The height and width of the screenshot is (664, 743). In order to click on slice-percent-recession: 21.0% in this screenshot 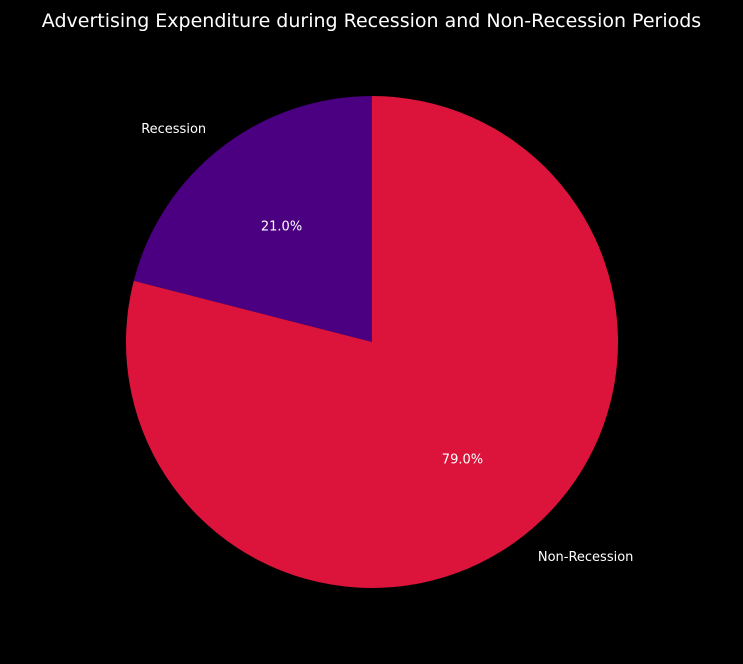, I will do `click(281, 226)`.